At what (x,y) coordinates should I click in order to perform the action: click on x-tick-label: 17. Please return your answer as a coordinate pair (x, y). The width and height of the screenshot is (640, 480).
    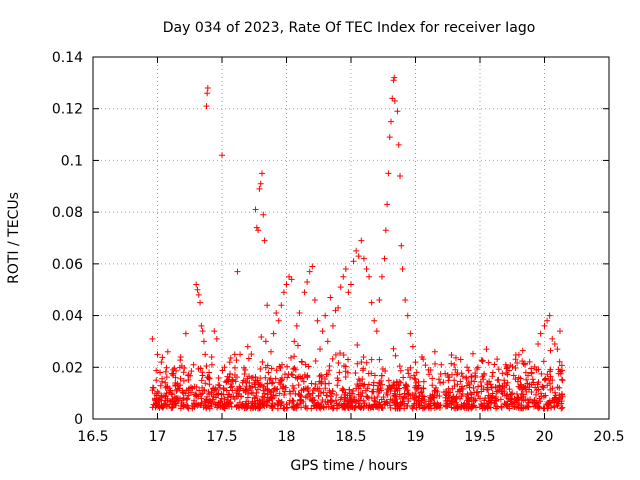
    Looking at the image, I should click on (158, 437).